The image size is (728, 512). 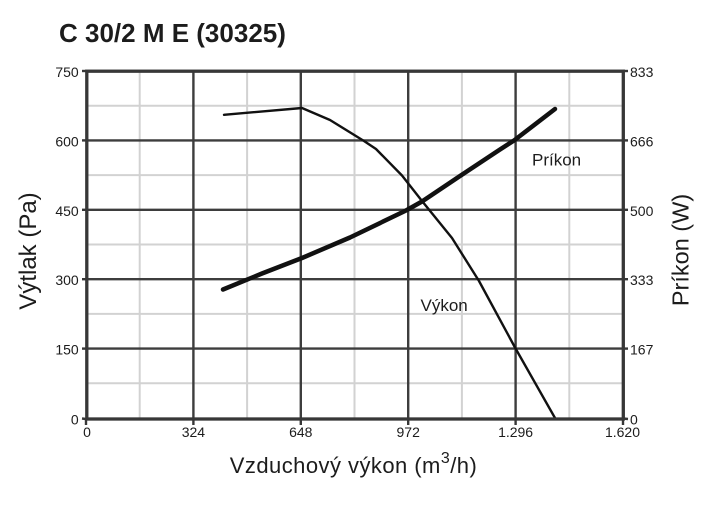 What do you see at coordinates (409, 432) in the screenshot?
I see `svg-text: 972` at bounding box center [409, 432].